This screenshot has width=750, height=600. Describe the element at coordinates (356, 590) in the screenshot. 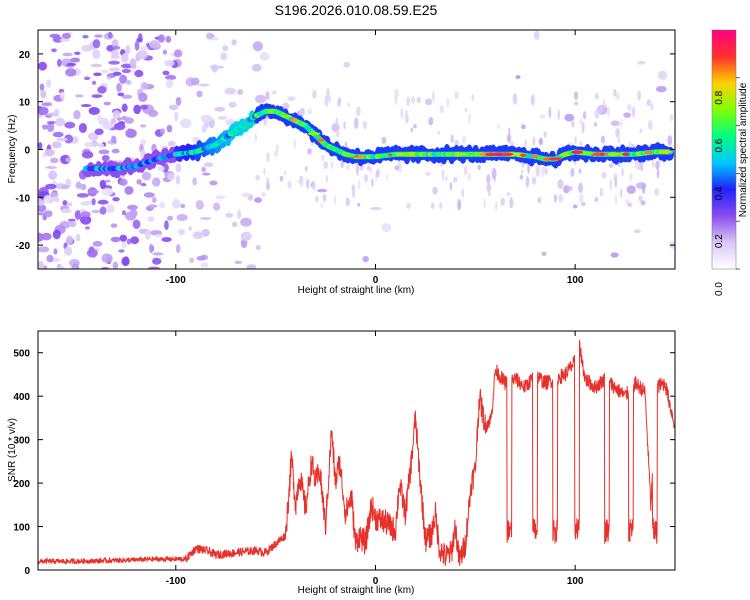

I see `snr-x-axis-label: Height of straight line (km)` at that location.